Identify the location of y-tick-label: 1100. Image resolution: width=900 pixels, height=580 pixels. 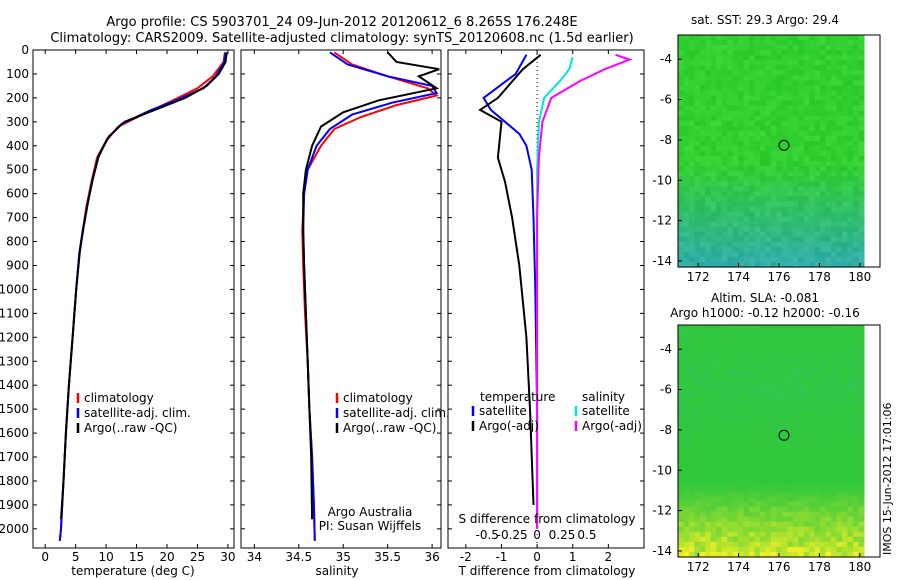
(14, 313).